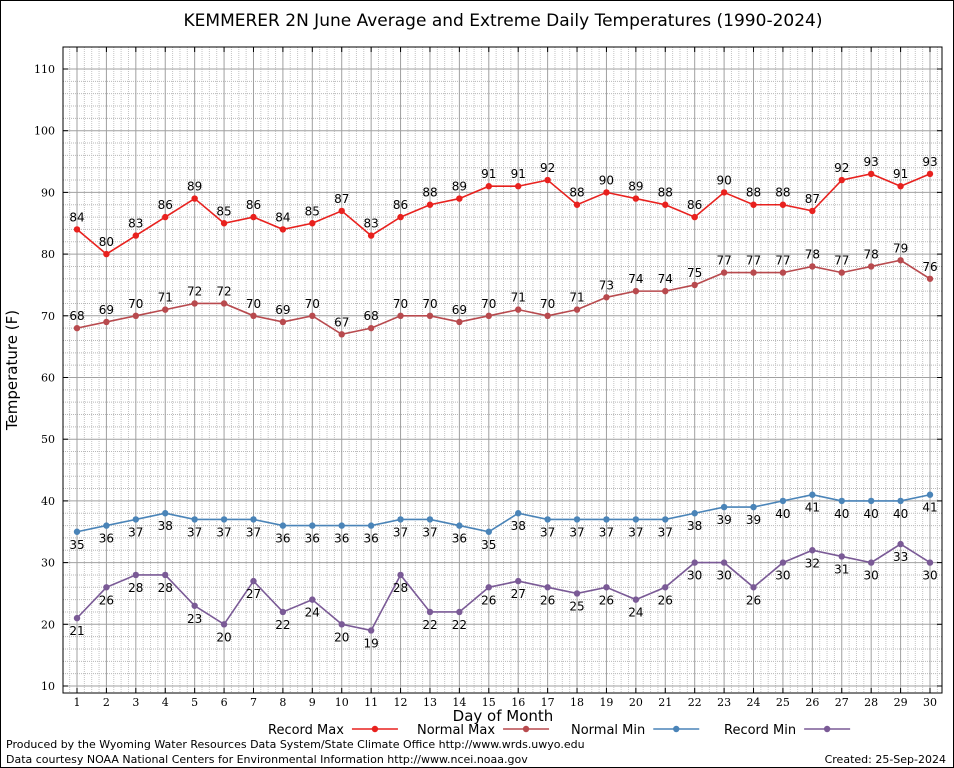  I want to click on normal-max-data-label: 74, so click(635, 279).